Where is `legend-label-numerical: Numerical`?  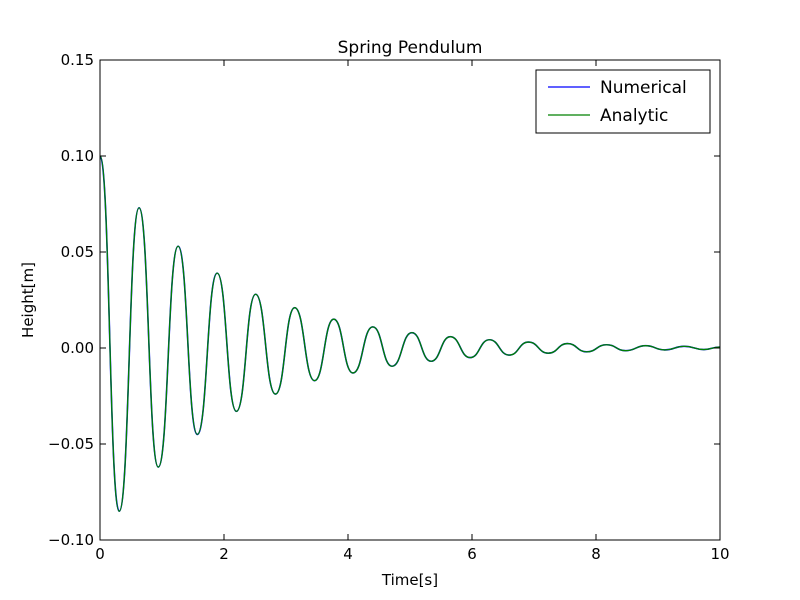
legend-label-numerical: Numerical is located at coordinates (643, 88).